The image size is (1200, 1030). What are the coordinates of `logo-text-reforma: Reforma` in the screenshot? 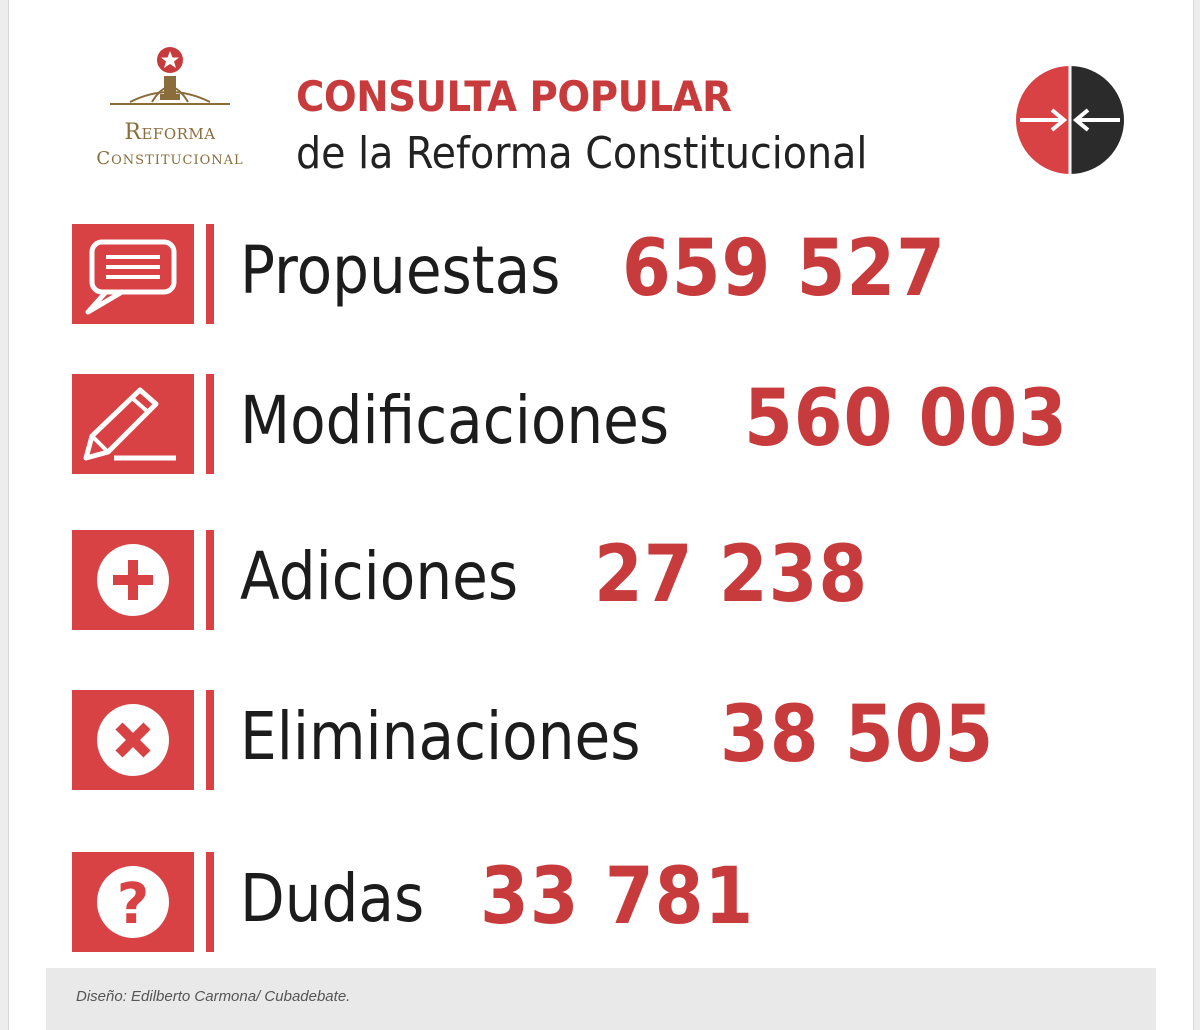 It's located at (170, 132).